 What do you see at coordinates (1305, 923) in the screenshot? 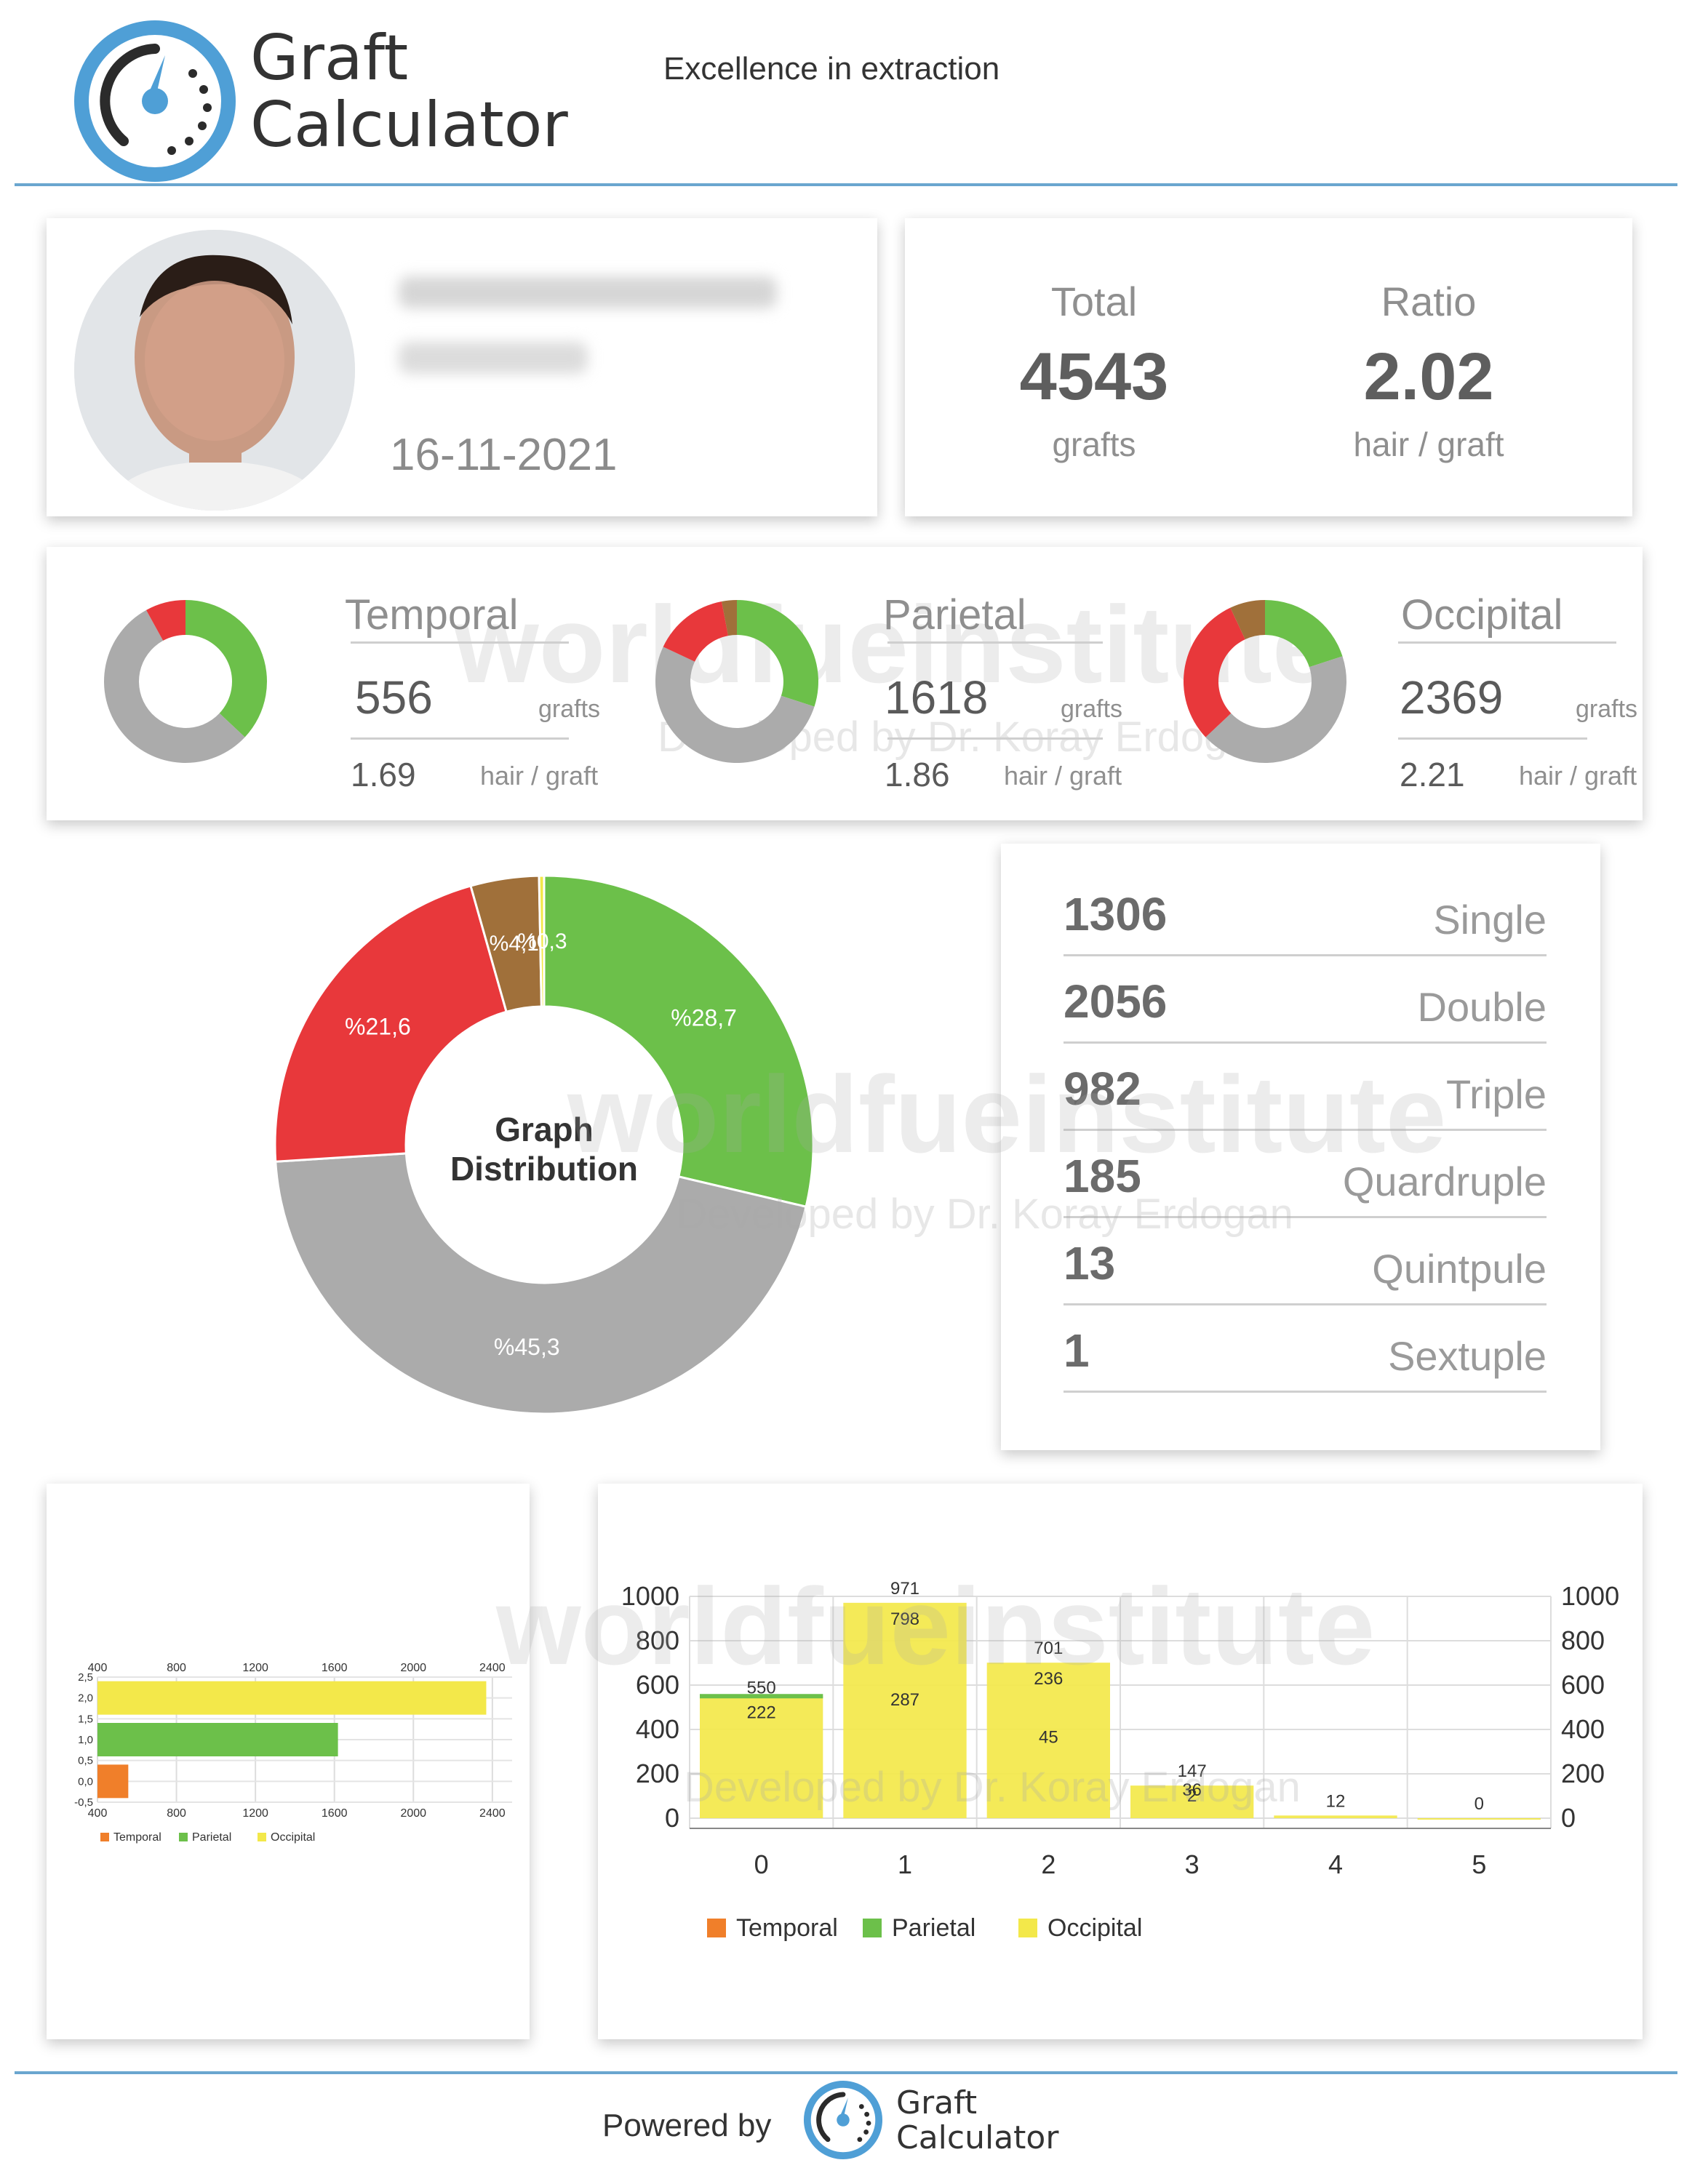
I see `graft-type-row: 1306 Single` at bounding box center [1305, 923].